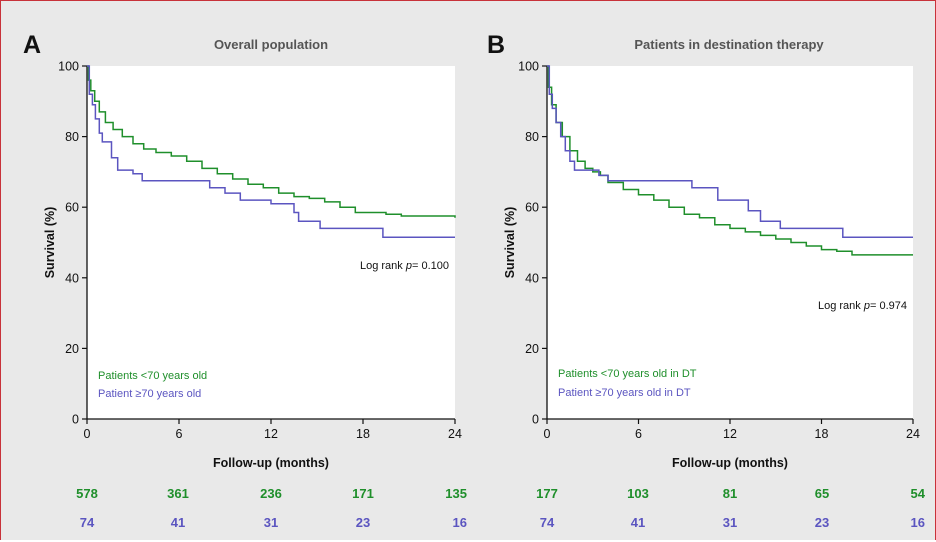  I want to click on at-risk-number: 81, so click(730, 493).